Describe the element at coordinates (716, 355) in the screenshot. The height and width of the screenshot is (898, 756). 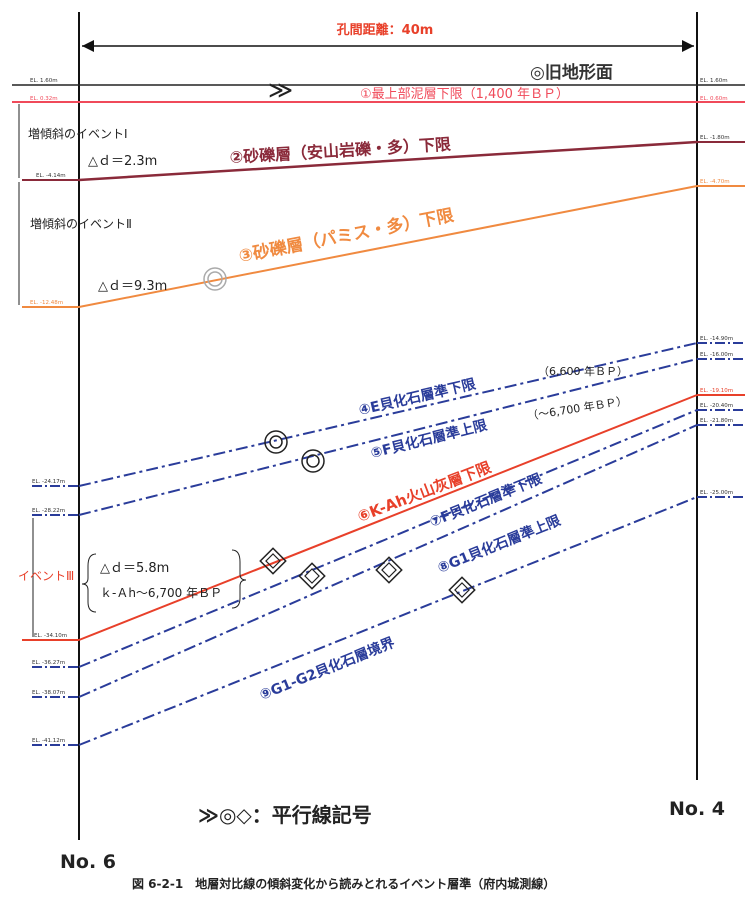
I see `elev-right-6: EL. -16.00m` at that location.